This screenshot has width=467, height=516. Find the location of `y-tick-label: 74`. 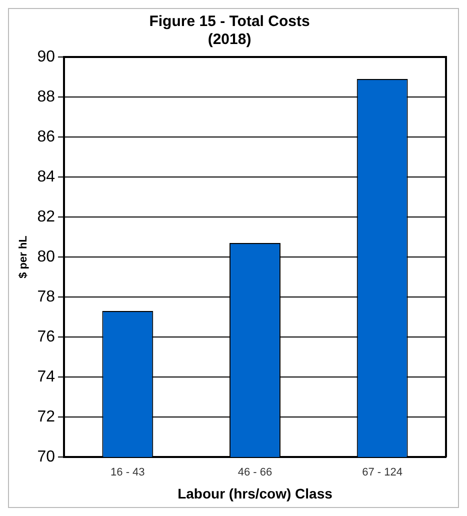

y-tick-label: 74 is located at coordinates (46, 377).